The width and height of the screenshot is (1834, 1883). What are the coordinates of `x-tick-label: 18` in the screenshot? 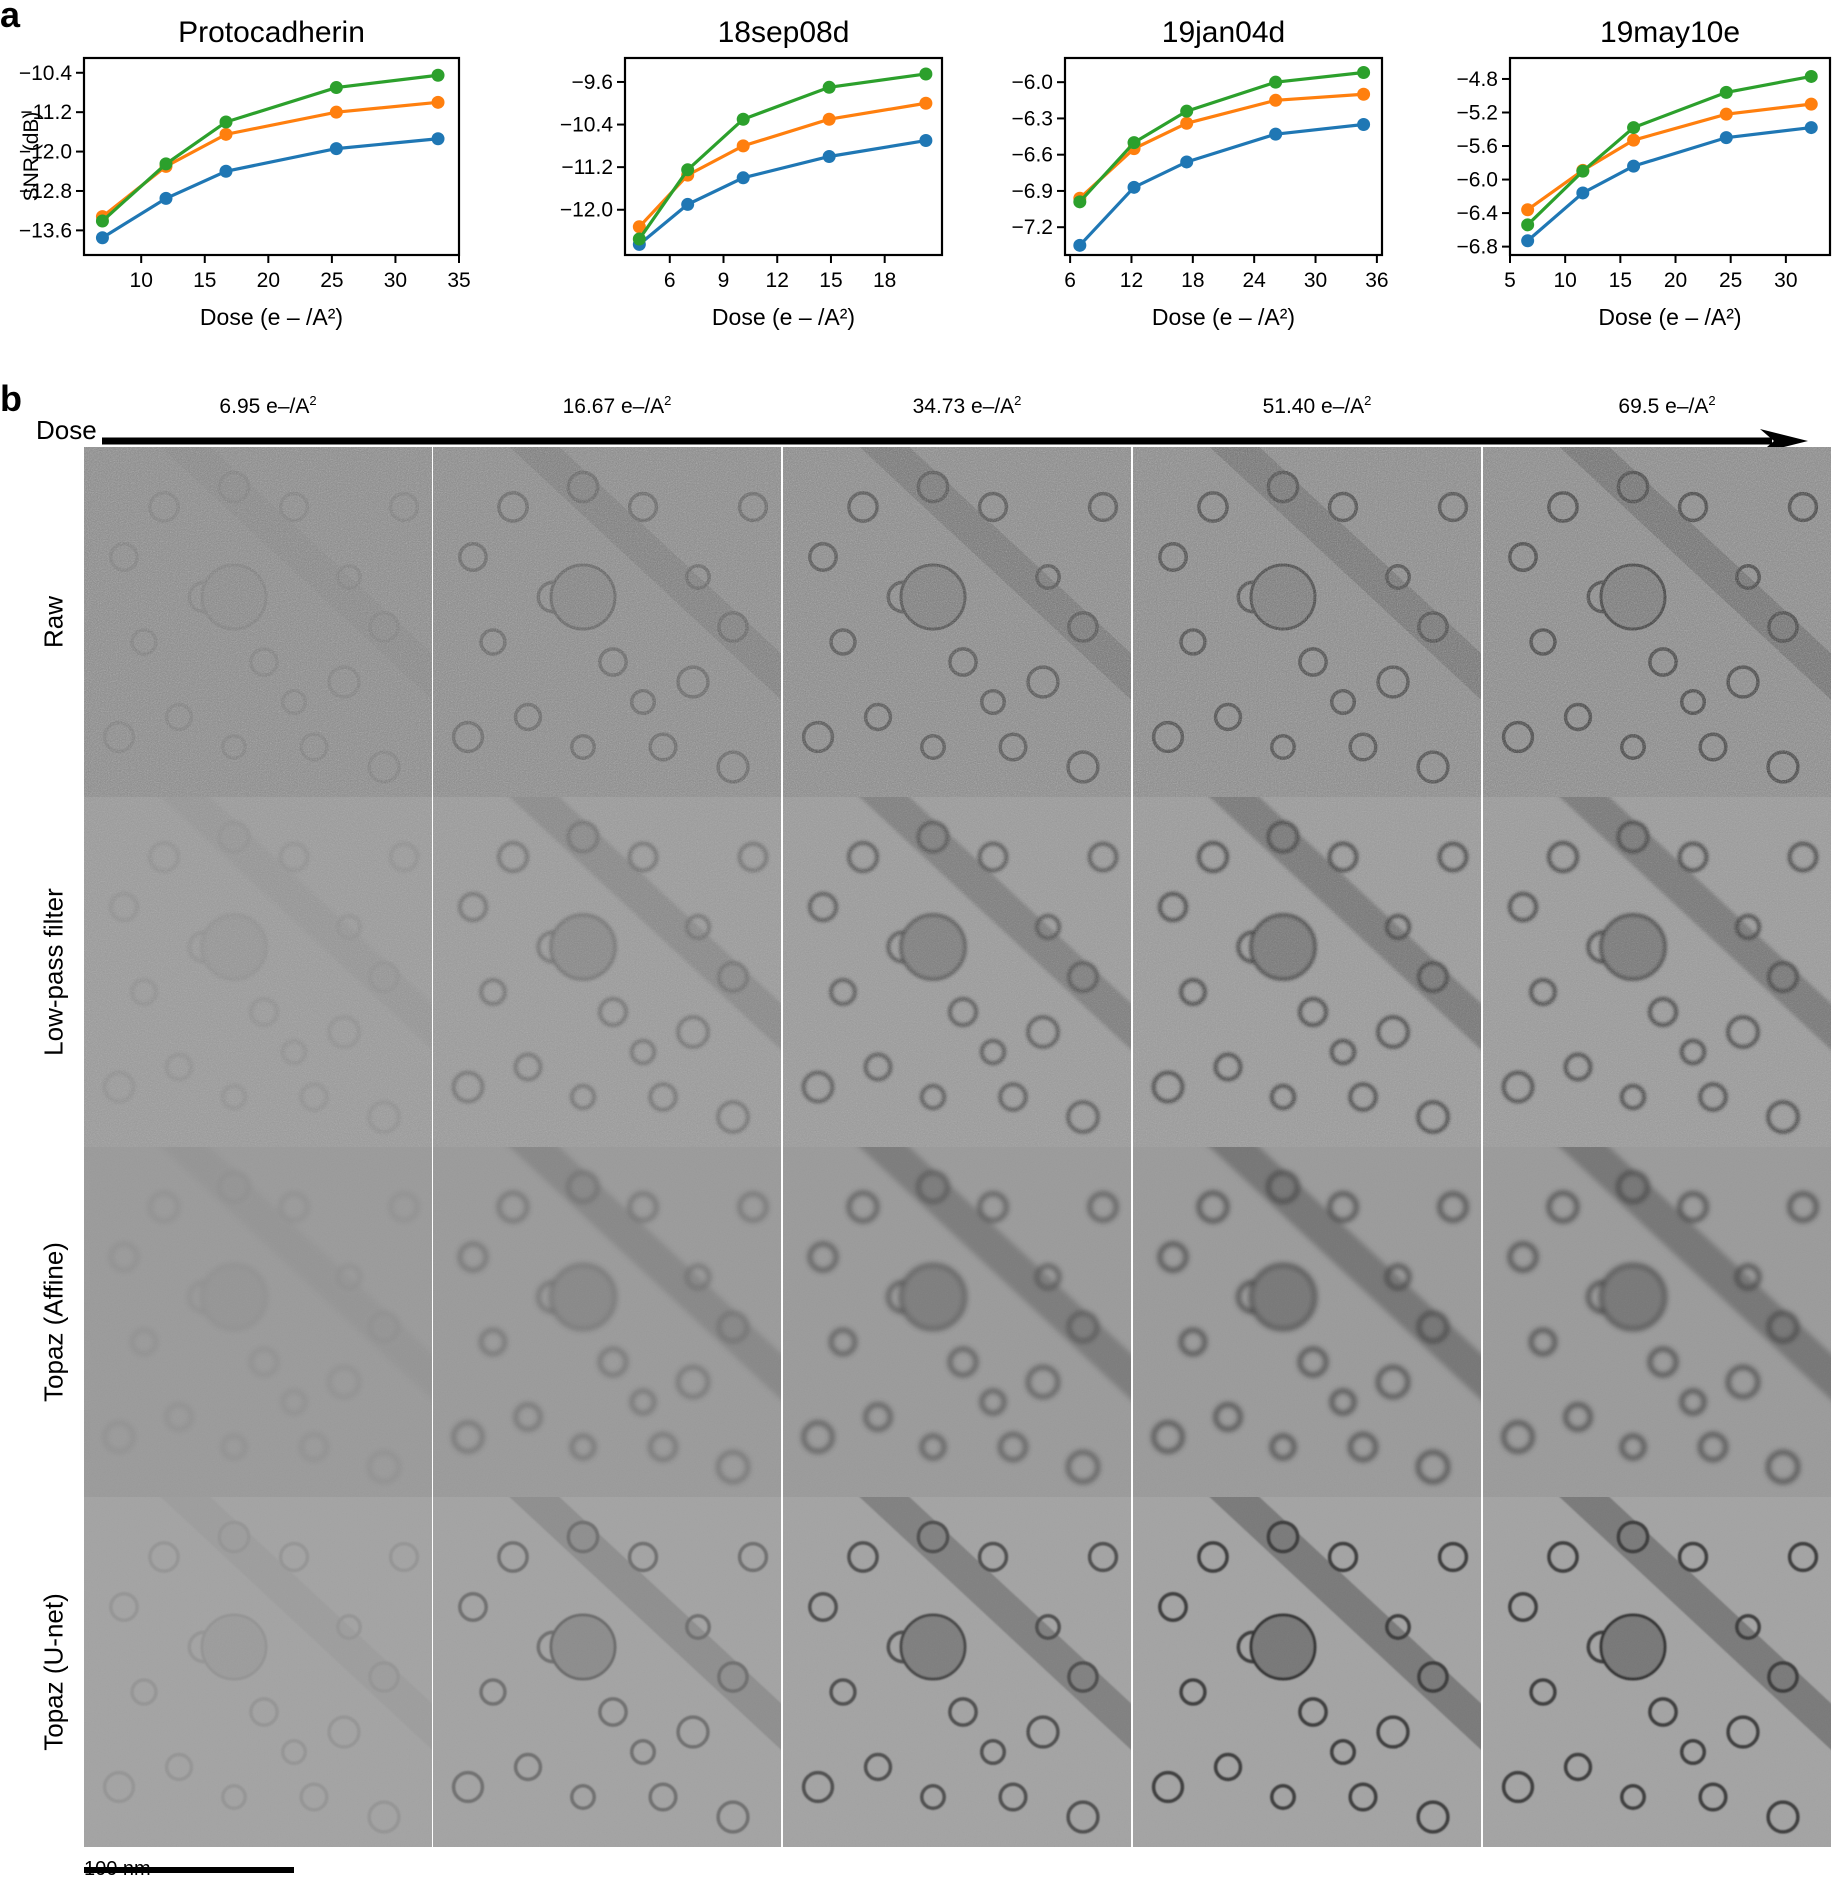 It's located at (1192, 280).